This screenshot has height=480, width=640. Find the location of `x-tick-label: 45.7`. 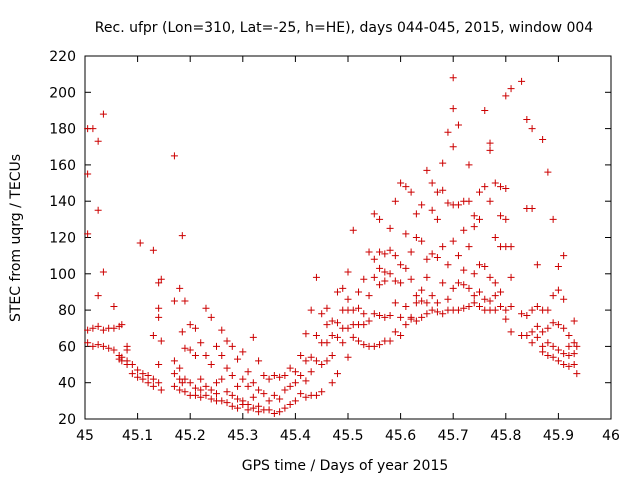

x-tick-label: 45.7 is located at coordinates (453, 436).